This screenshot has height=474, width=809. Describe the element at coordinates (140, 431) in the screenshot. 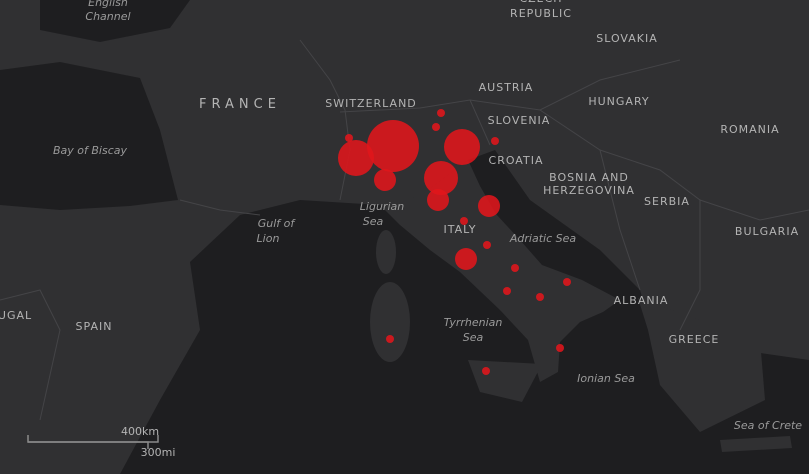

I see `scale-km: 400km` at that location.